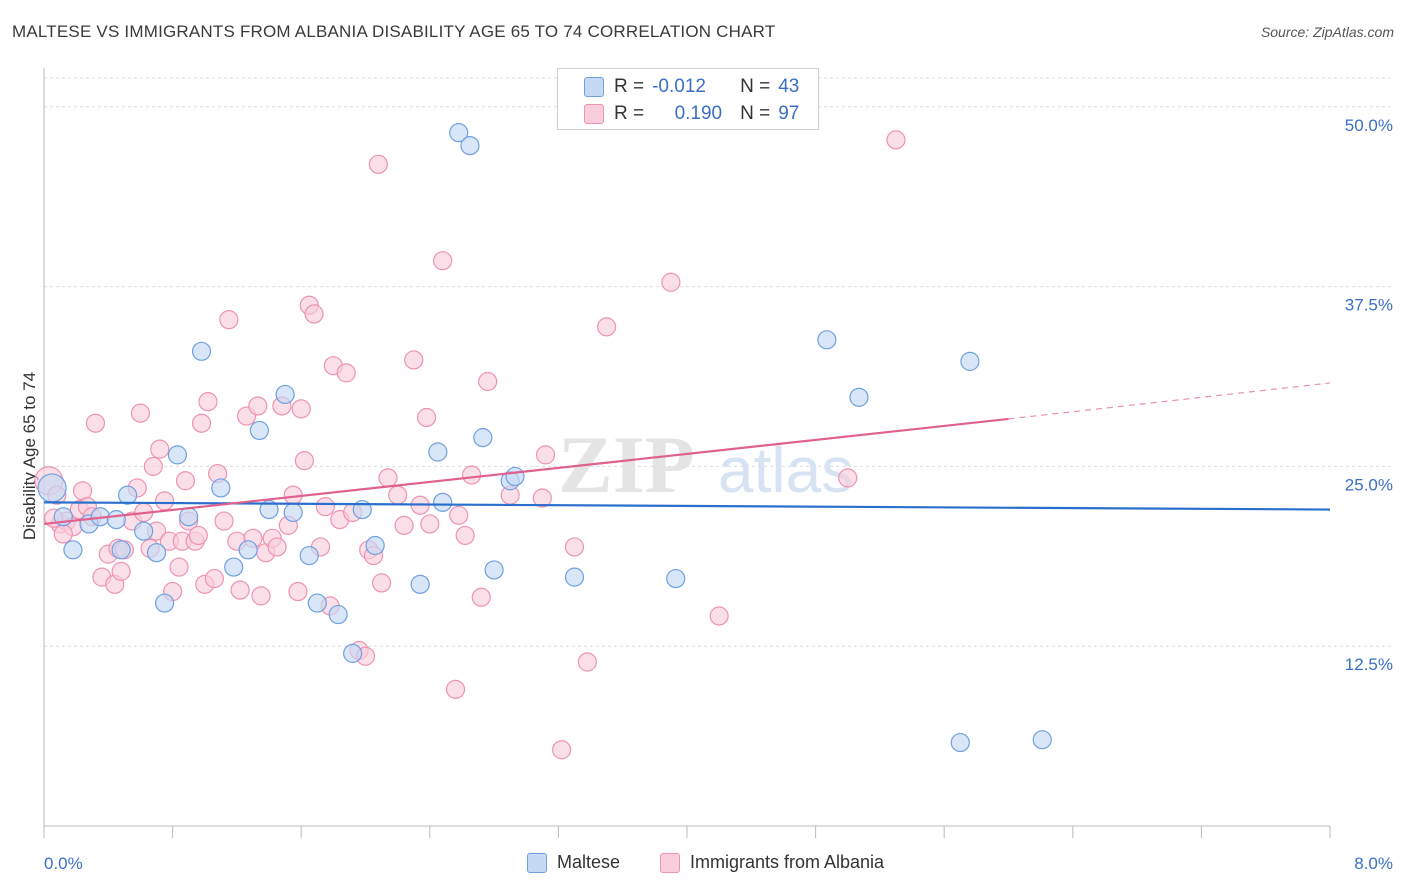 The width and height of the screenshot is (1406, 892). I want to click on albania-swatch, so click(594, 114).